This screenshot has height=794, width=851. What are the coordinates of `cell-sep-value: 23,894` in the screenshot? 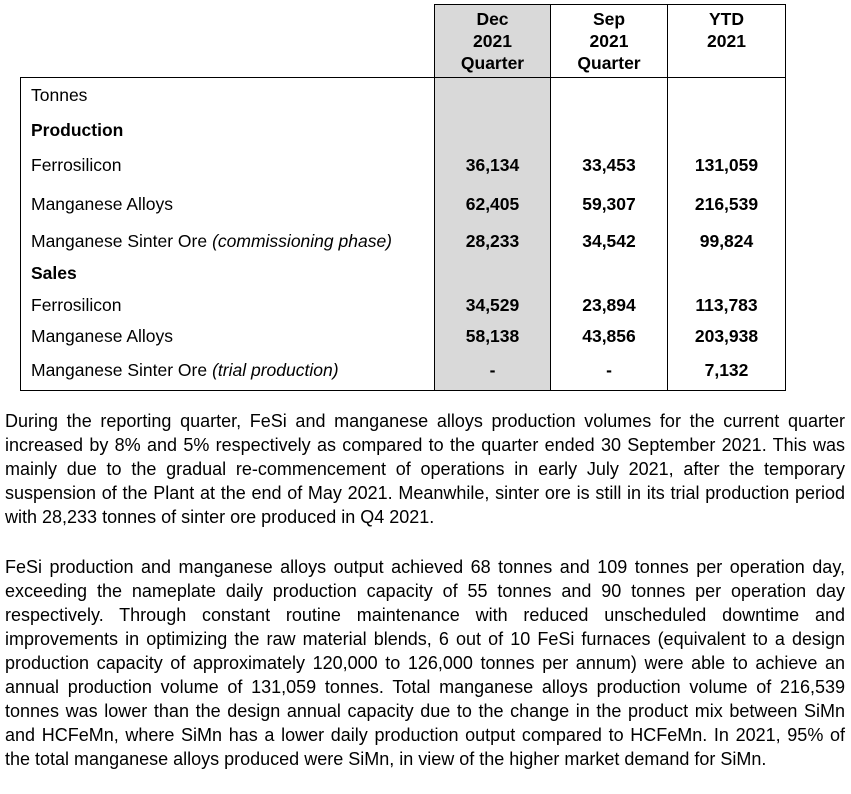 It's located at (609, 305).